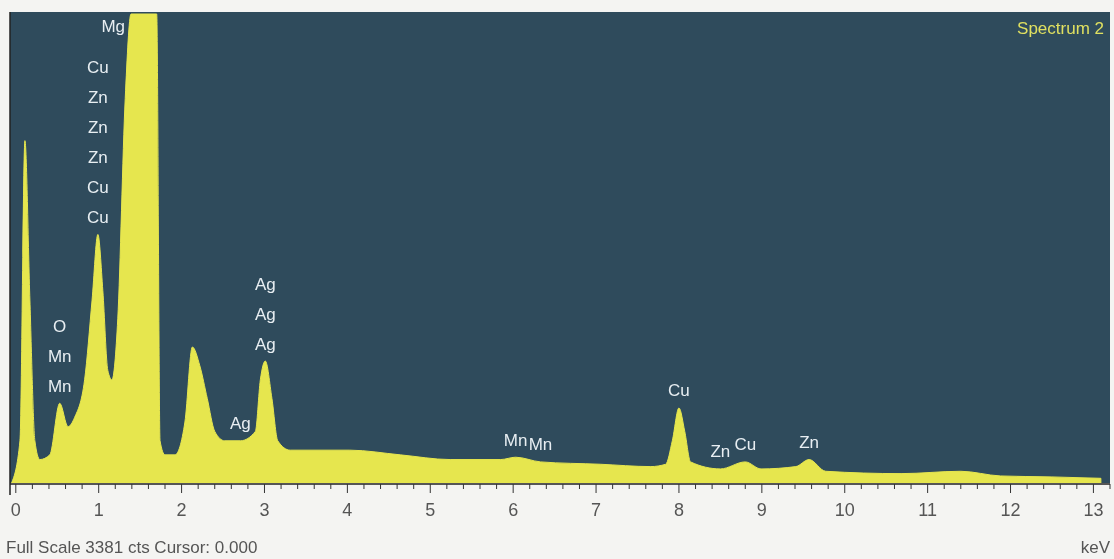 The image size is (1114, 559). Describe the element at coordinates (1060, 28) in the screenshot. I see `annotation: Spectrum 2` at that location.